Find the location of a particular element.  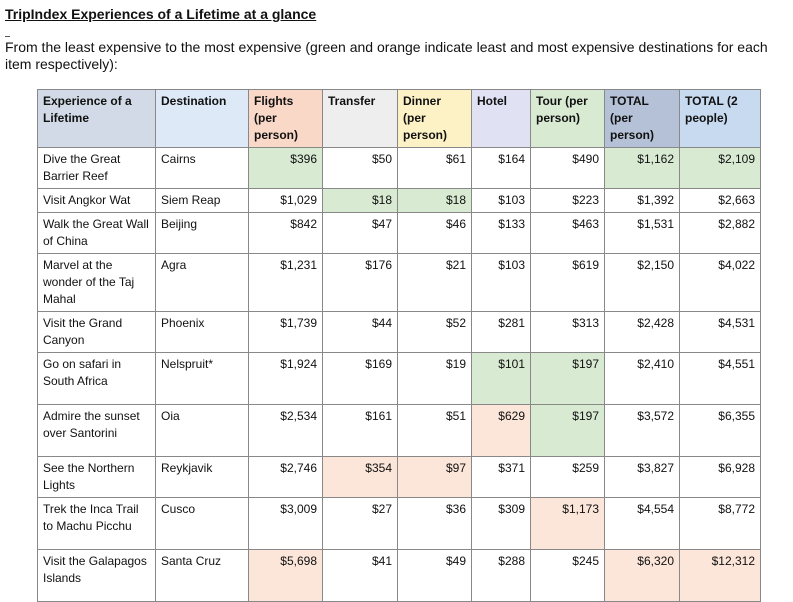

dinner-cell: $49 is located at coordinates (434, 575).